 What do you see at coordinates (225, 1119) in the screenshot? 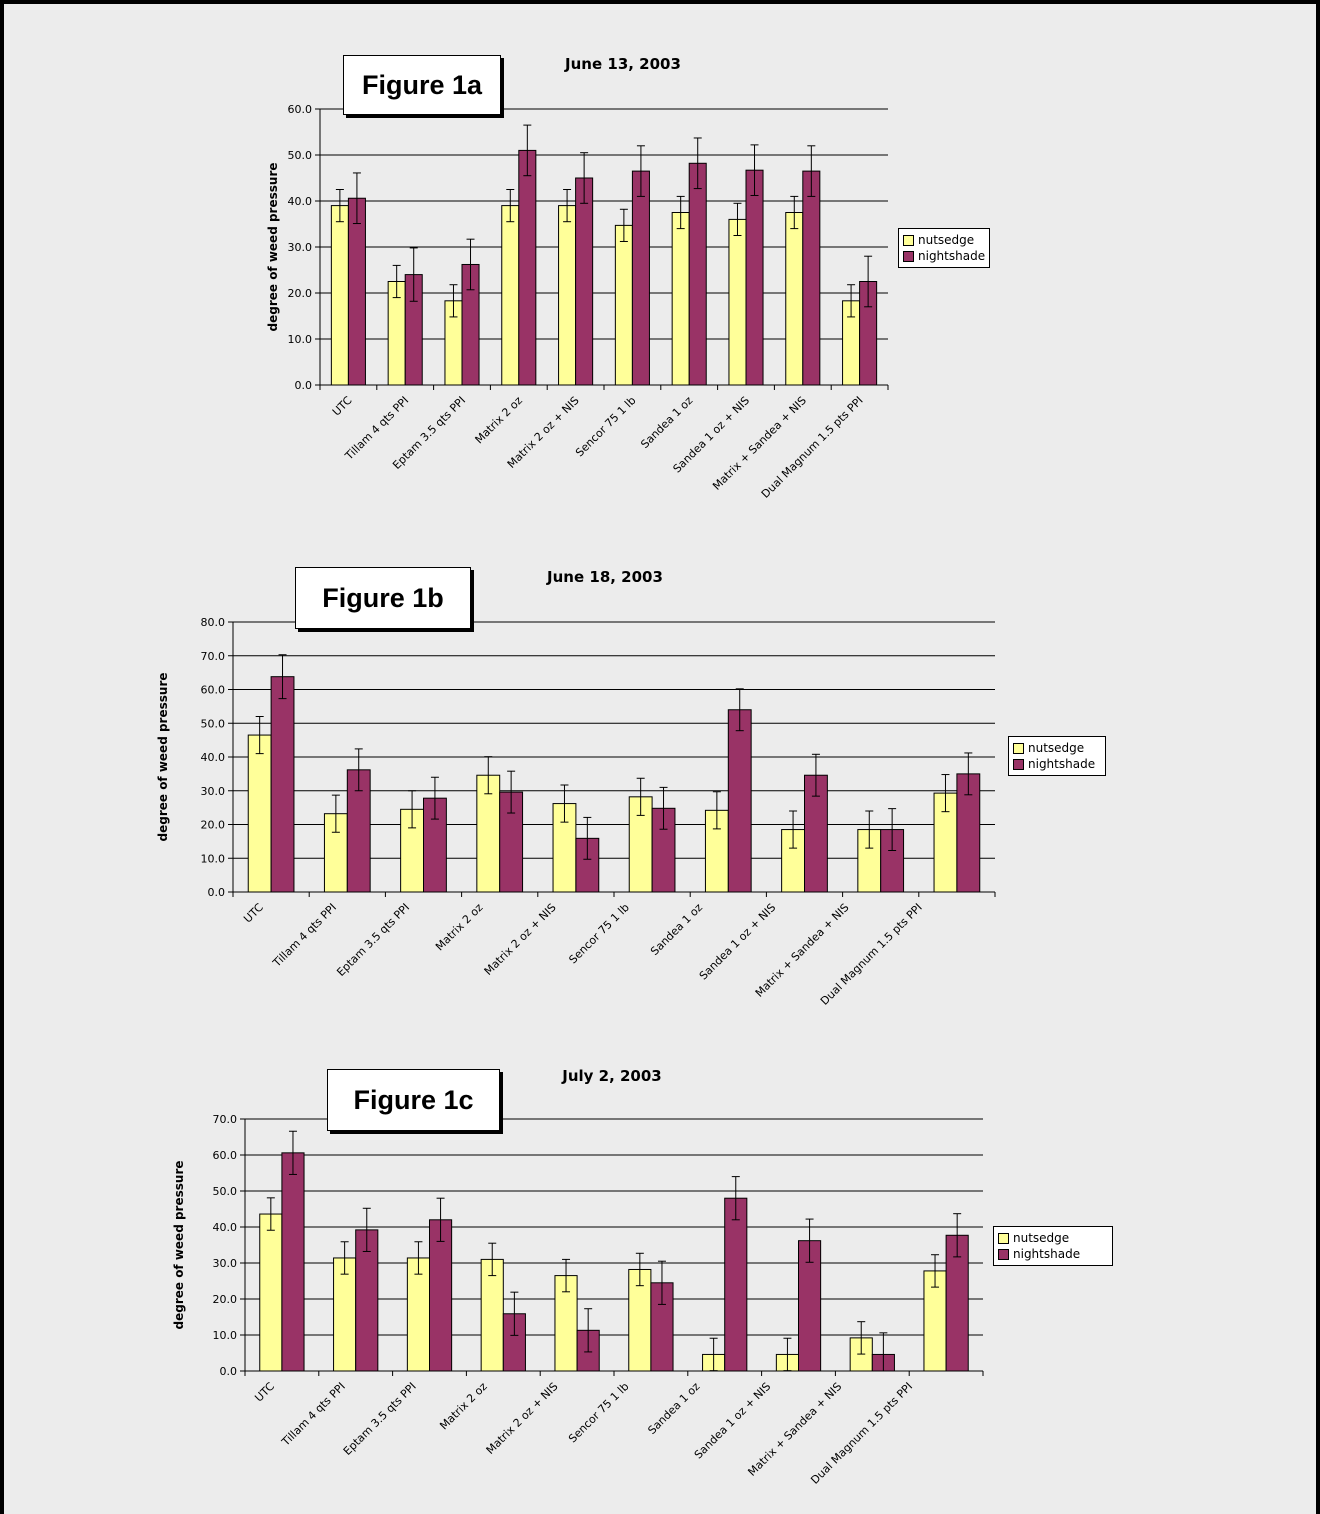
I see `y-tick-label: 70.0` at bounding box center [225, 1119].